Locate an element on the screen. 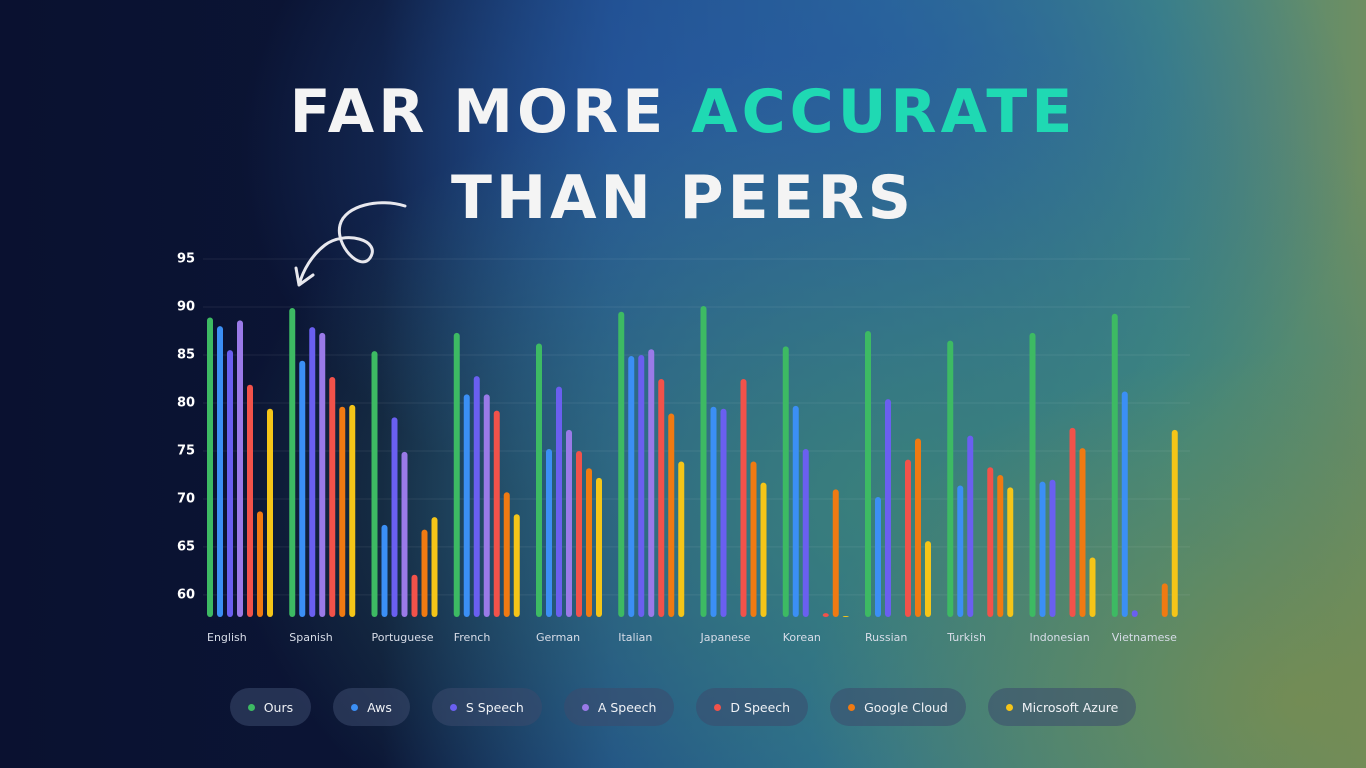 This screenshot has width=1366, height=768. x-tick-label: Indonesian is located at coordinates (1060, 637).